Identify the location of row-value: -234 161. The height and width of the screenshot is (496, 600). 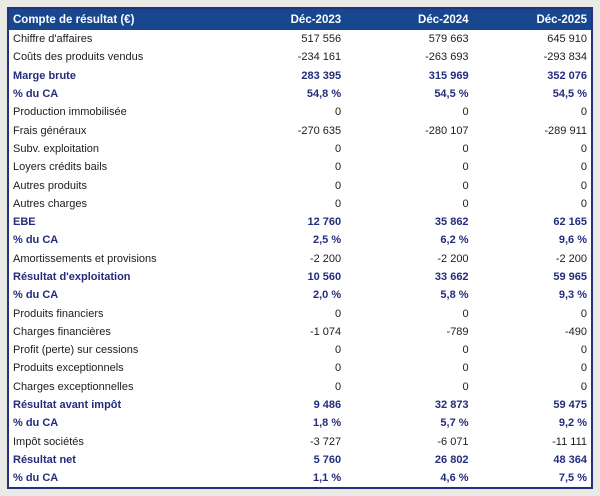
(319, 57).